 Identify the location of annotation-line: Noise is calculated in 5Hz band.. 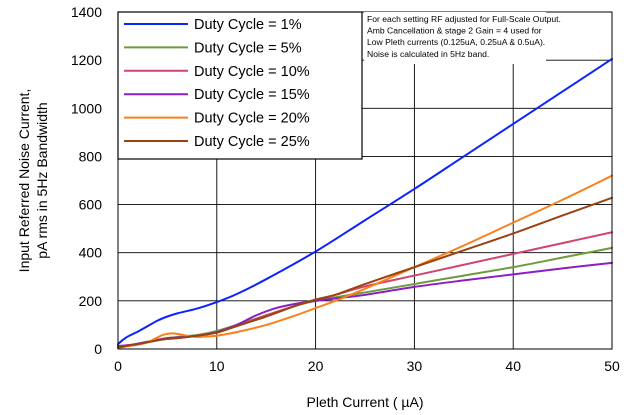
(428, 54).